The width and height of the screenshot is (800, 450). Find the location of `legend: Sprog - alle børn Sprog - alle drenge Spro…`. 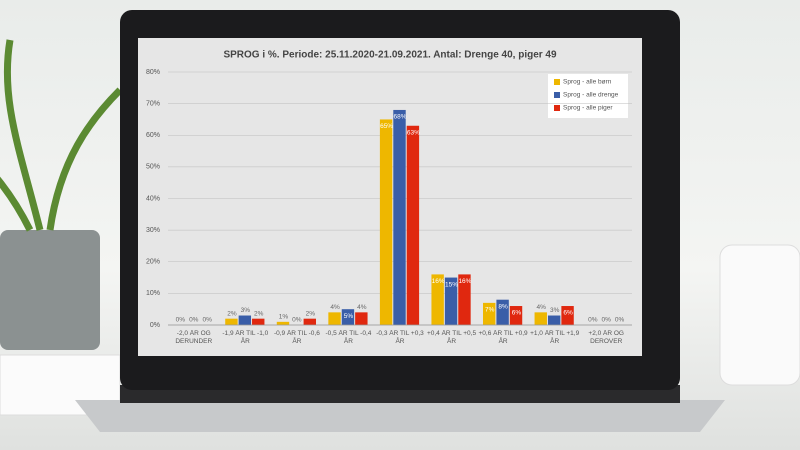

legend: Sprog - alle børn Sprog - alle drenge Spro… is located at coordinates (588, 96).